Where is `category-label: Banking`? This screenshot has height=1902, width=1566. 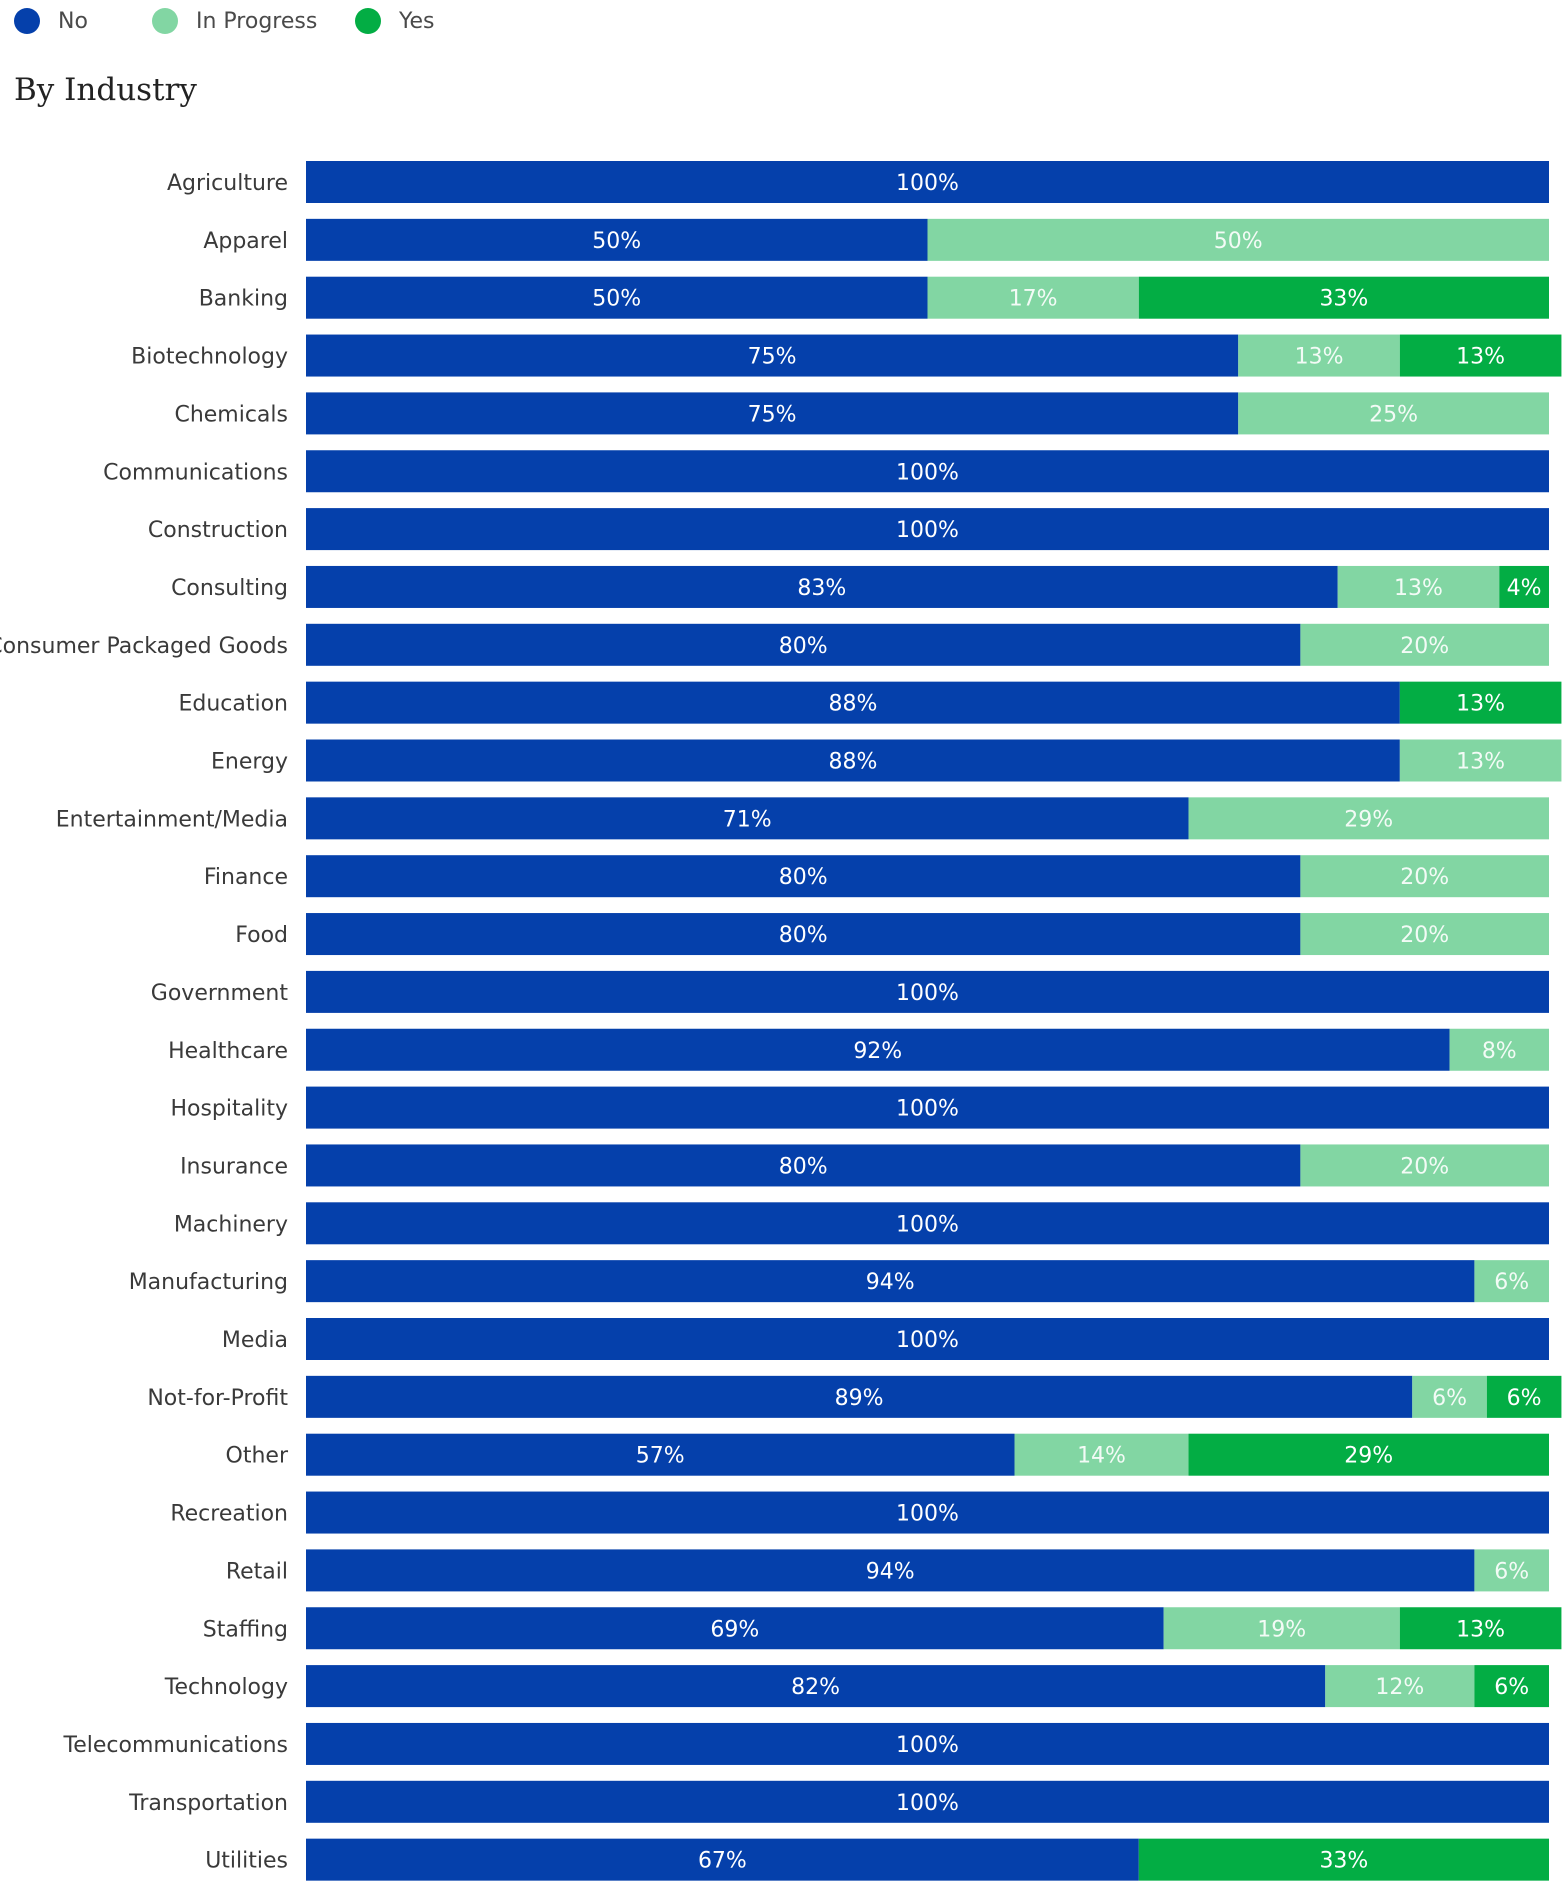
category-label: Banking is located at coordinates (243, 299).